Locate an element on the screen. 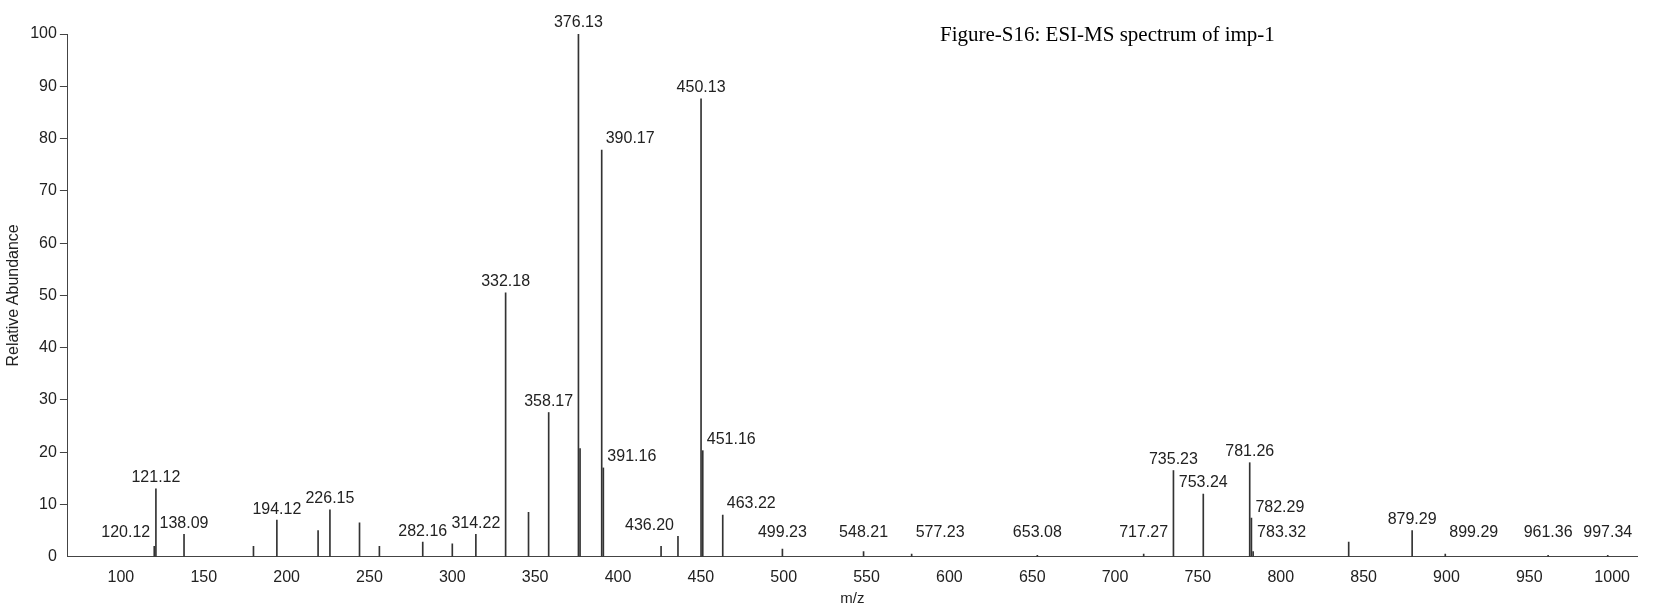 This screenshot has height=608, width=1667. x-tick-label: 650 is located at coordinates (1032, 576).